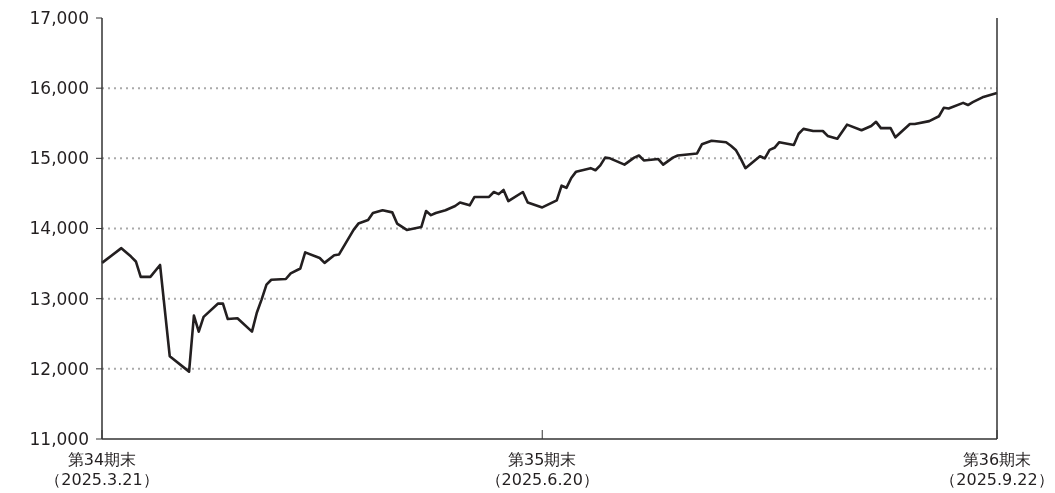 This screenshot has width=1055, height=493. What do you see at coordinates (102, 469) in the screenshot?
I see `x-tick-label: 第34期末（2025.3.21）` at bounding box center [102, 469].